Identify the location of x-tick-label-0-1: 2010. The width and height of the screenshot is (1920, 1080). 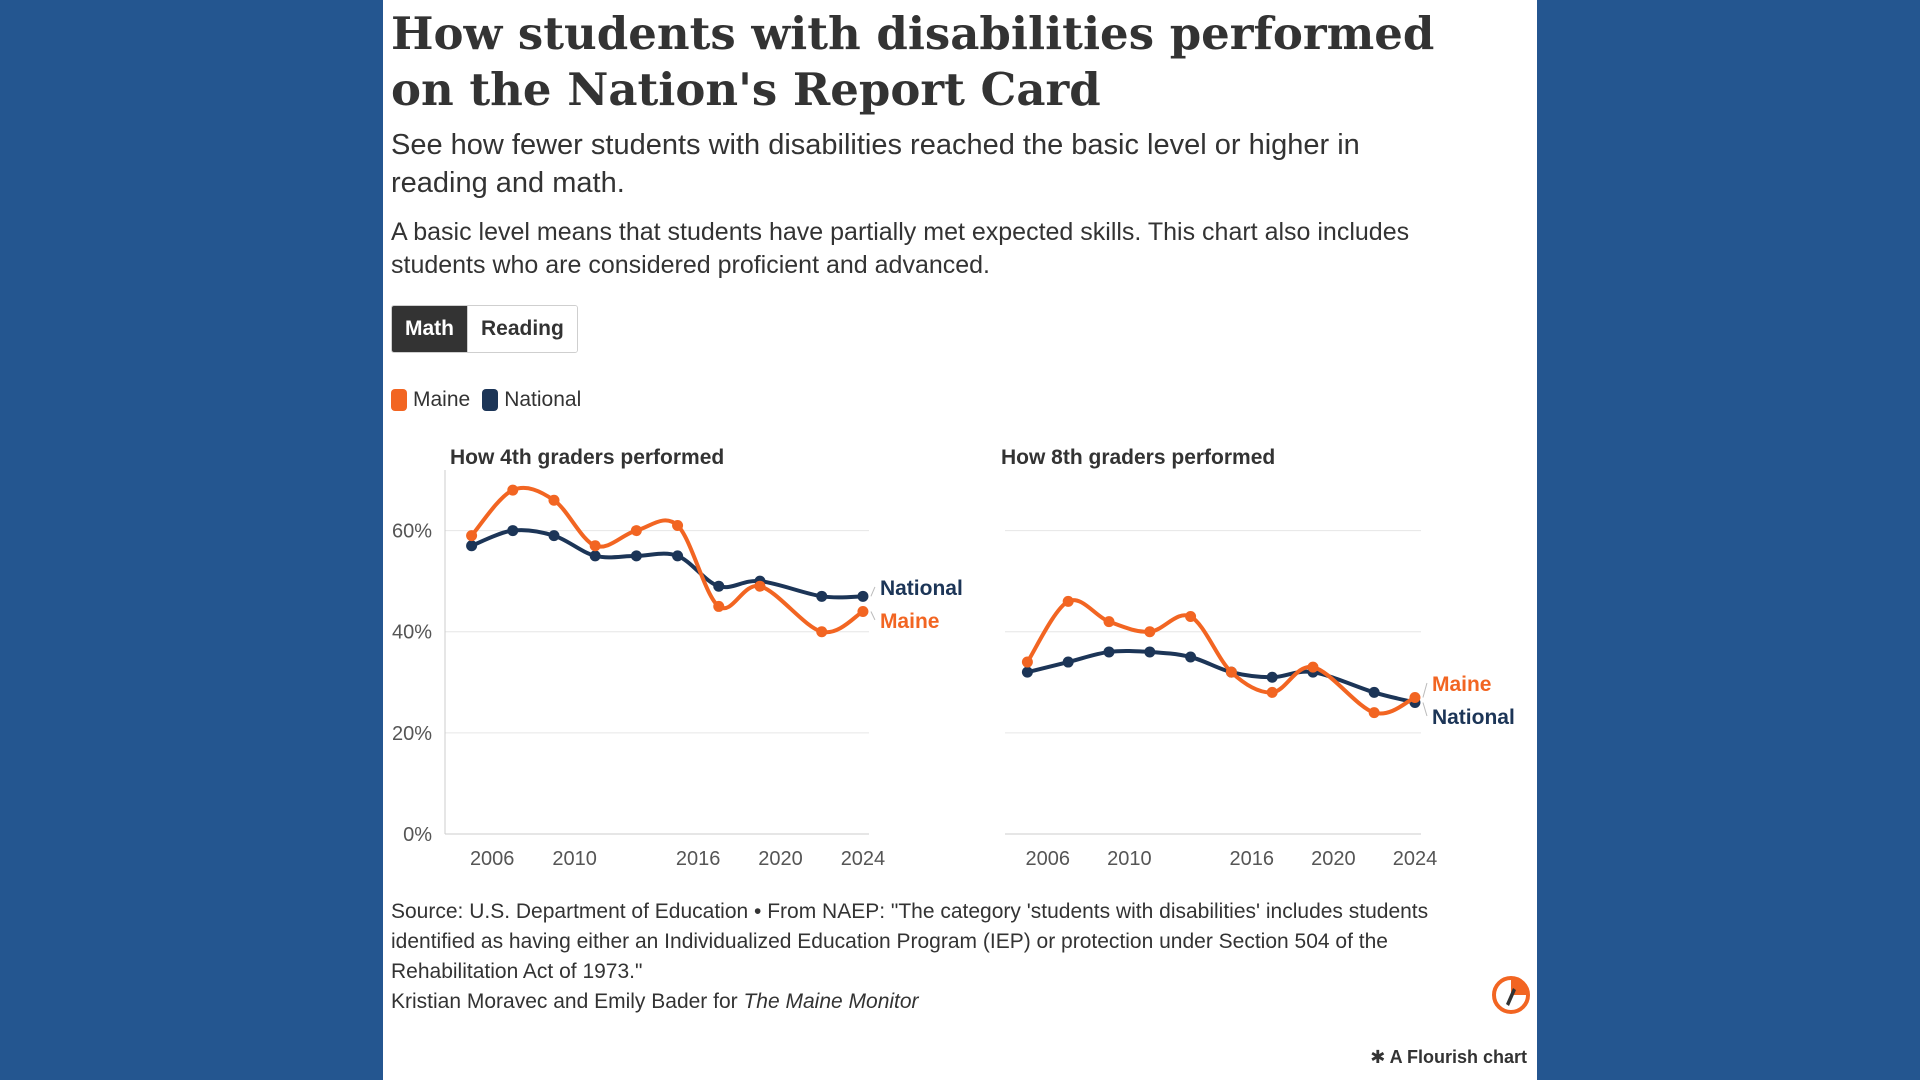
(574, 859).